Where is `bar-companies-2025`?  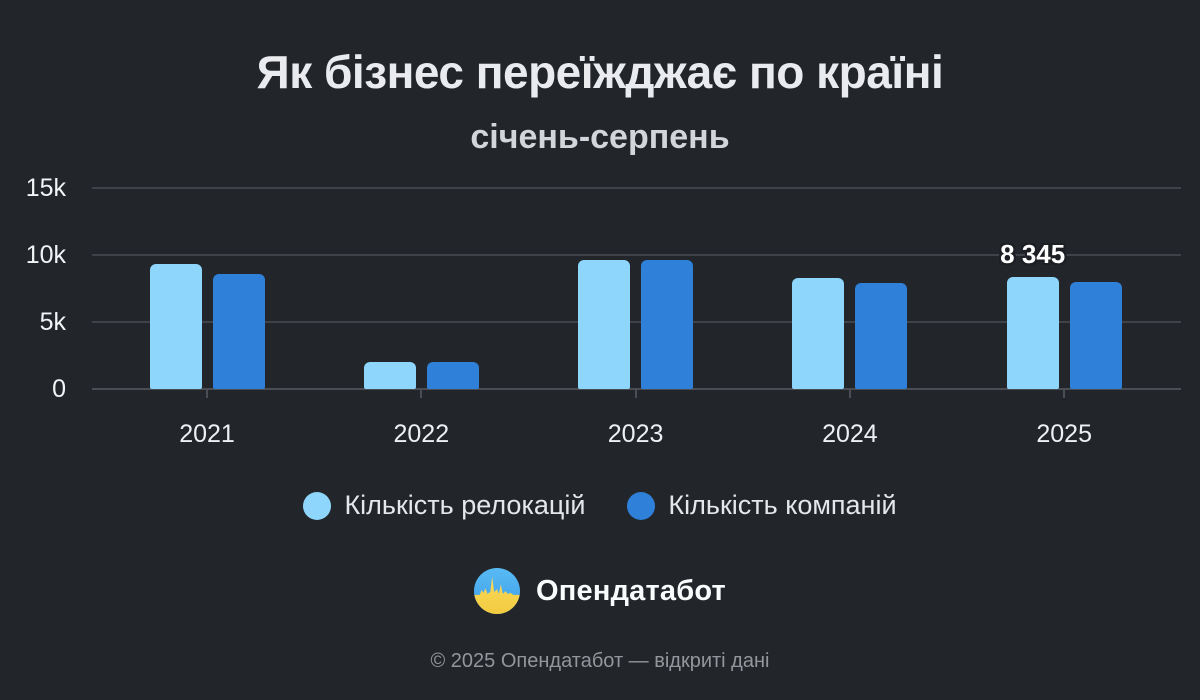 bar-companies-2025 is located at coordinates (1095, 335).